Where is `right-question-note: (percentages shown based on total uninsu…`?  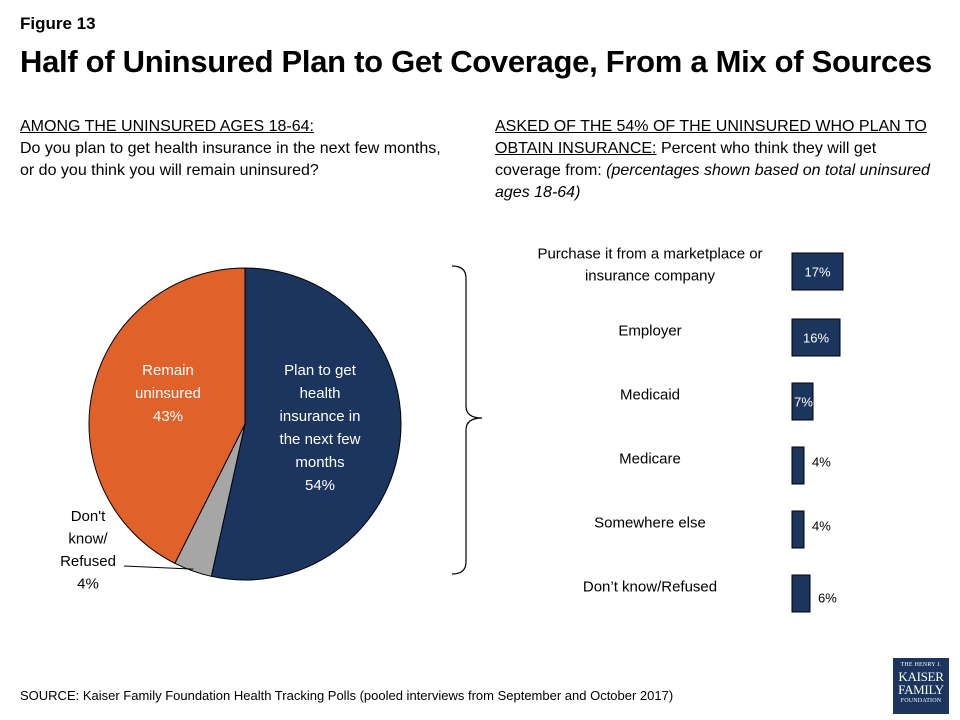 right-question-note: (percentages shown based on total uninsu… is located at coordinates (712, 181).